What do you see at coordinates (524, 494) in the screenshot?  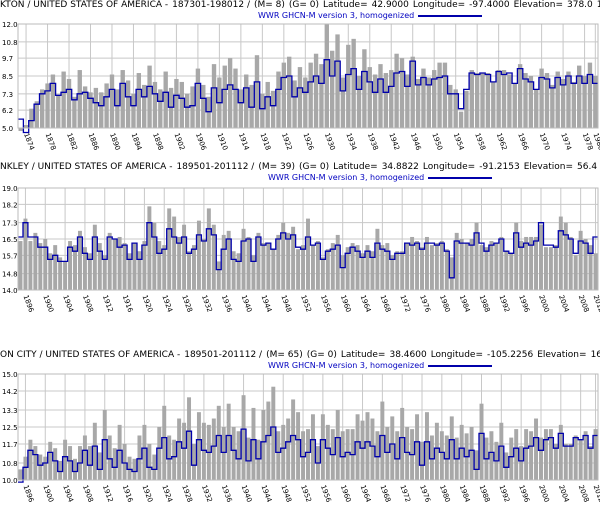 I see `x-tick-label: 1996` at bounding box center [524, 494].